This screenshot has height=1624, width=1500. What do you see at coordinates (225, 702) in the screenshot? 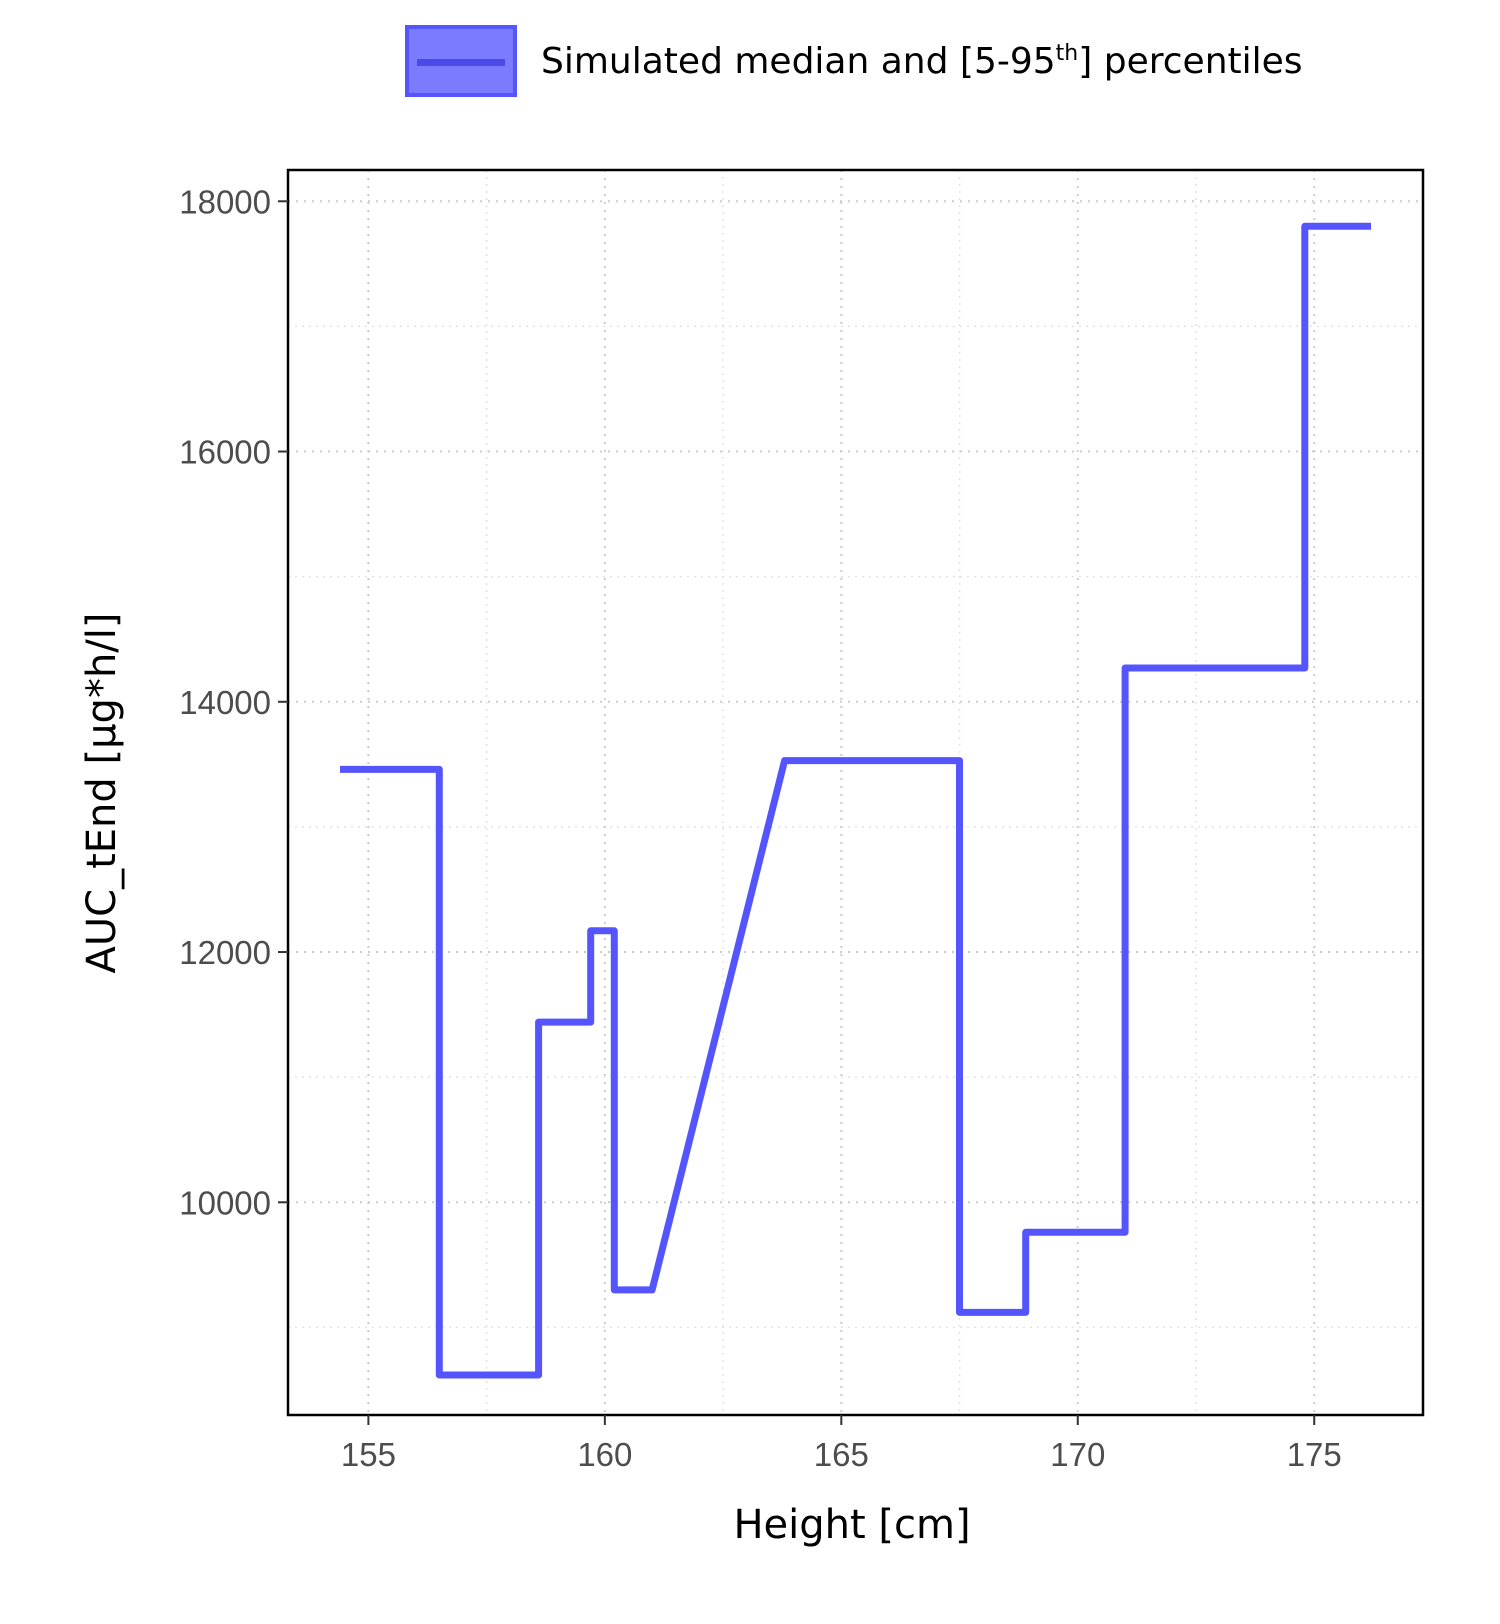
I see `y-tick-label: 14000` at bounding box center [225, 702].